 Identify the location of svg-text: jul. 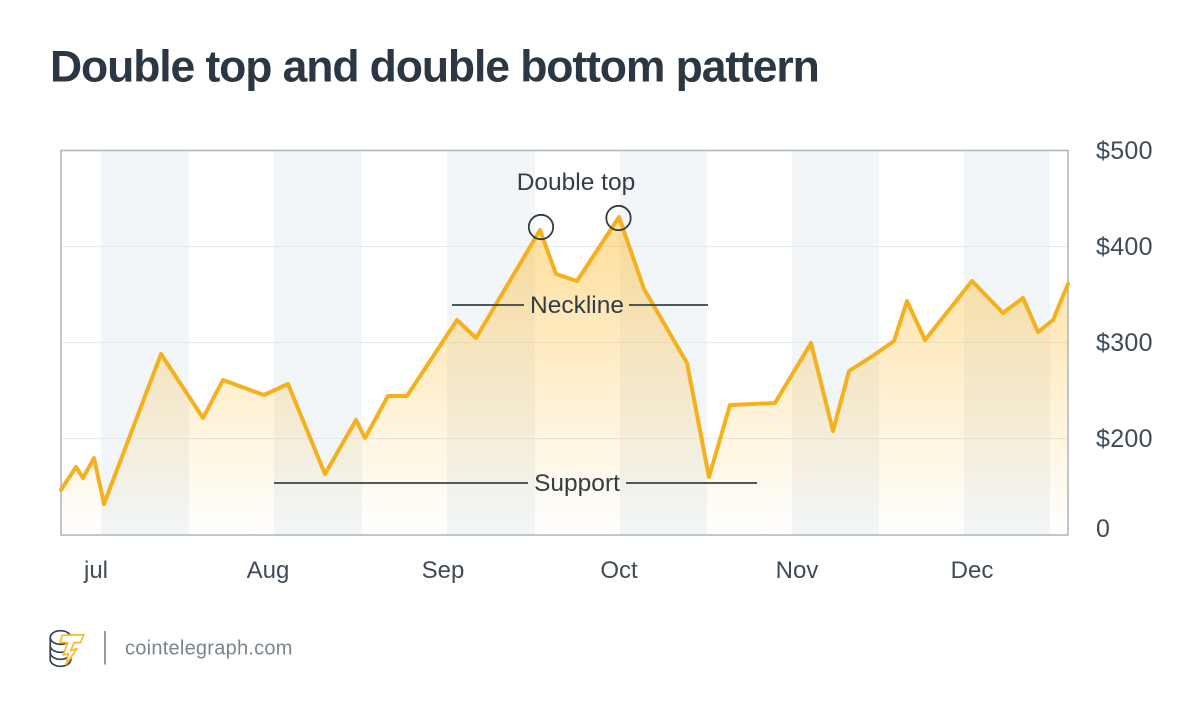
(95, 570).